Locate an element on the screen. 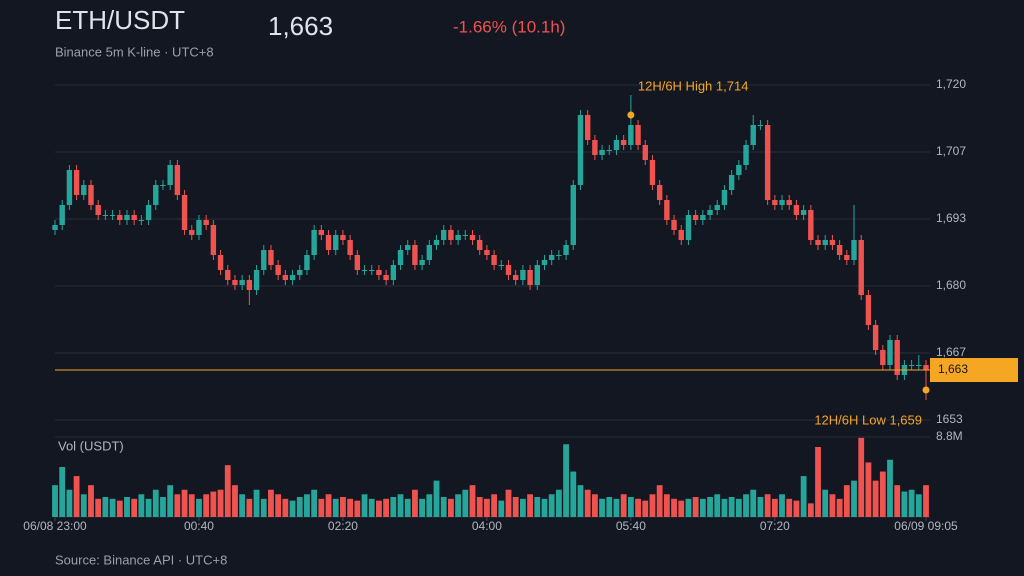 The width and height of the screenshot is (1024, 576). y-tick-label: 1,680 is located at coordinates (951, 285).